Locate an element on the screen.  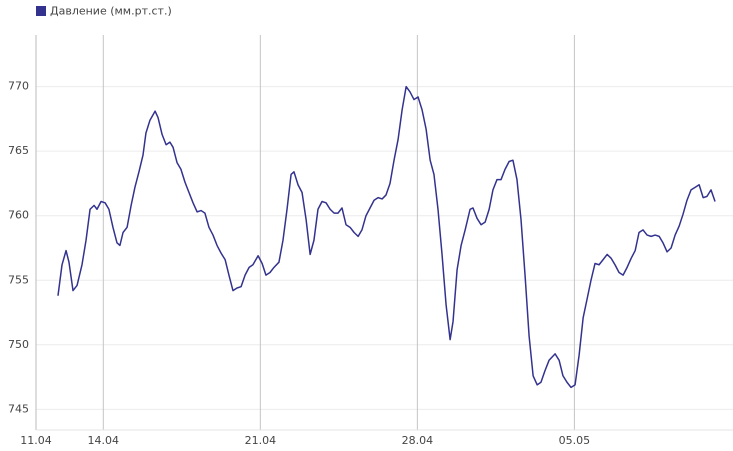
x-tick-label: 28.04 is located at coordinates (418, 440).